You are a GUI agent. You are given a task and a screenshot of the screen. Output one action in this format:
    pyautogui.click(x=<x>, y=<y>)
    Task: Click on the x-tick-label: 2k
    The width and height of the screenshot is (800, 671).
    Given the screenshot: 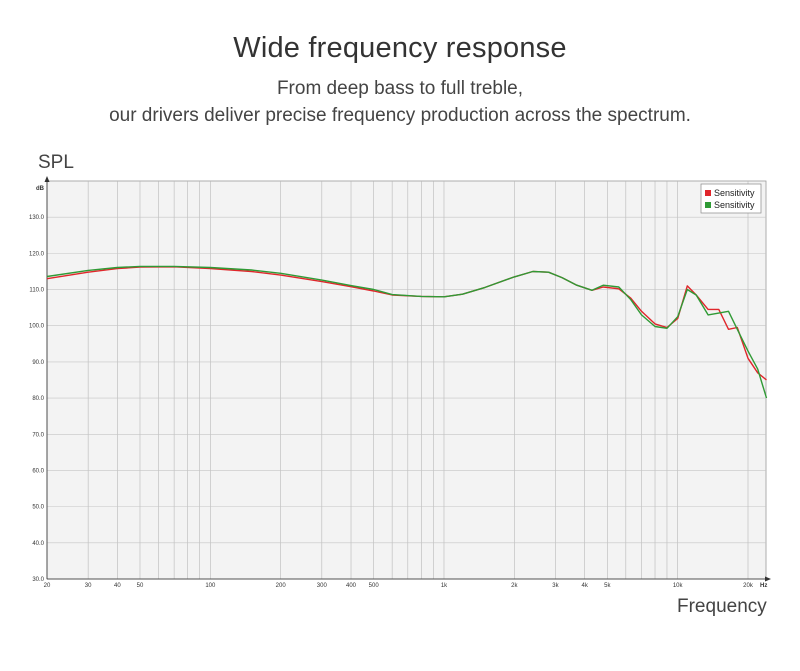 What is the action you would take?
    pyautogui.click(x=514, y=586)
    